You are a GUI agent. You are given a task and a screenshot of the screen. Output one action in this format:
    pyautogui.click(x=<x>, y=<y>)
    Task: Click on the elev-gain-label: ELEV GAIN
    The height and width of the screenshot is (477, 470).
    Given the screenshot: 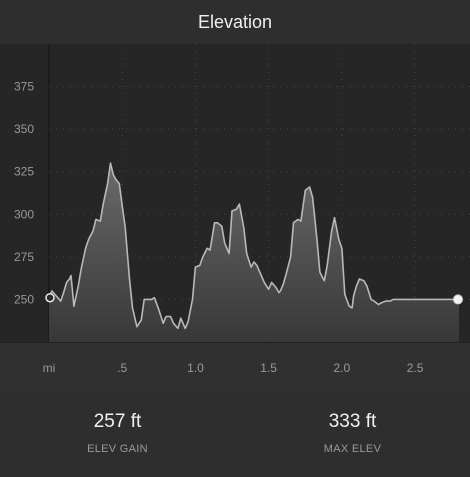 What is the action you would take?
    pyautogui.click(x=117, y=449)
    